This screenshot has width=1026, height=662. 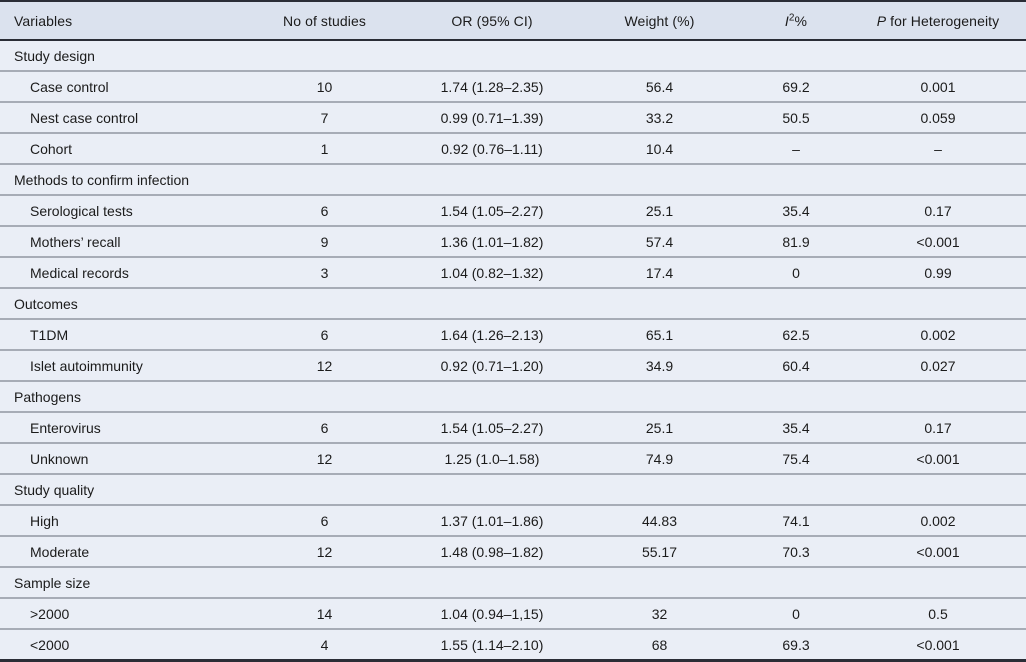 I want to click on cell-p-heterogeneity: –, so click(x=938, y=148).